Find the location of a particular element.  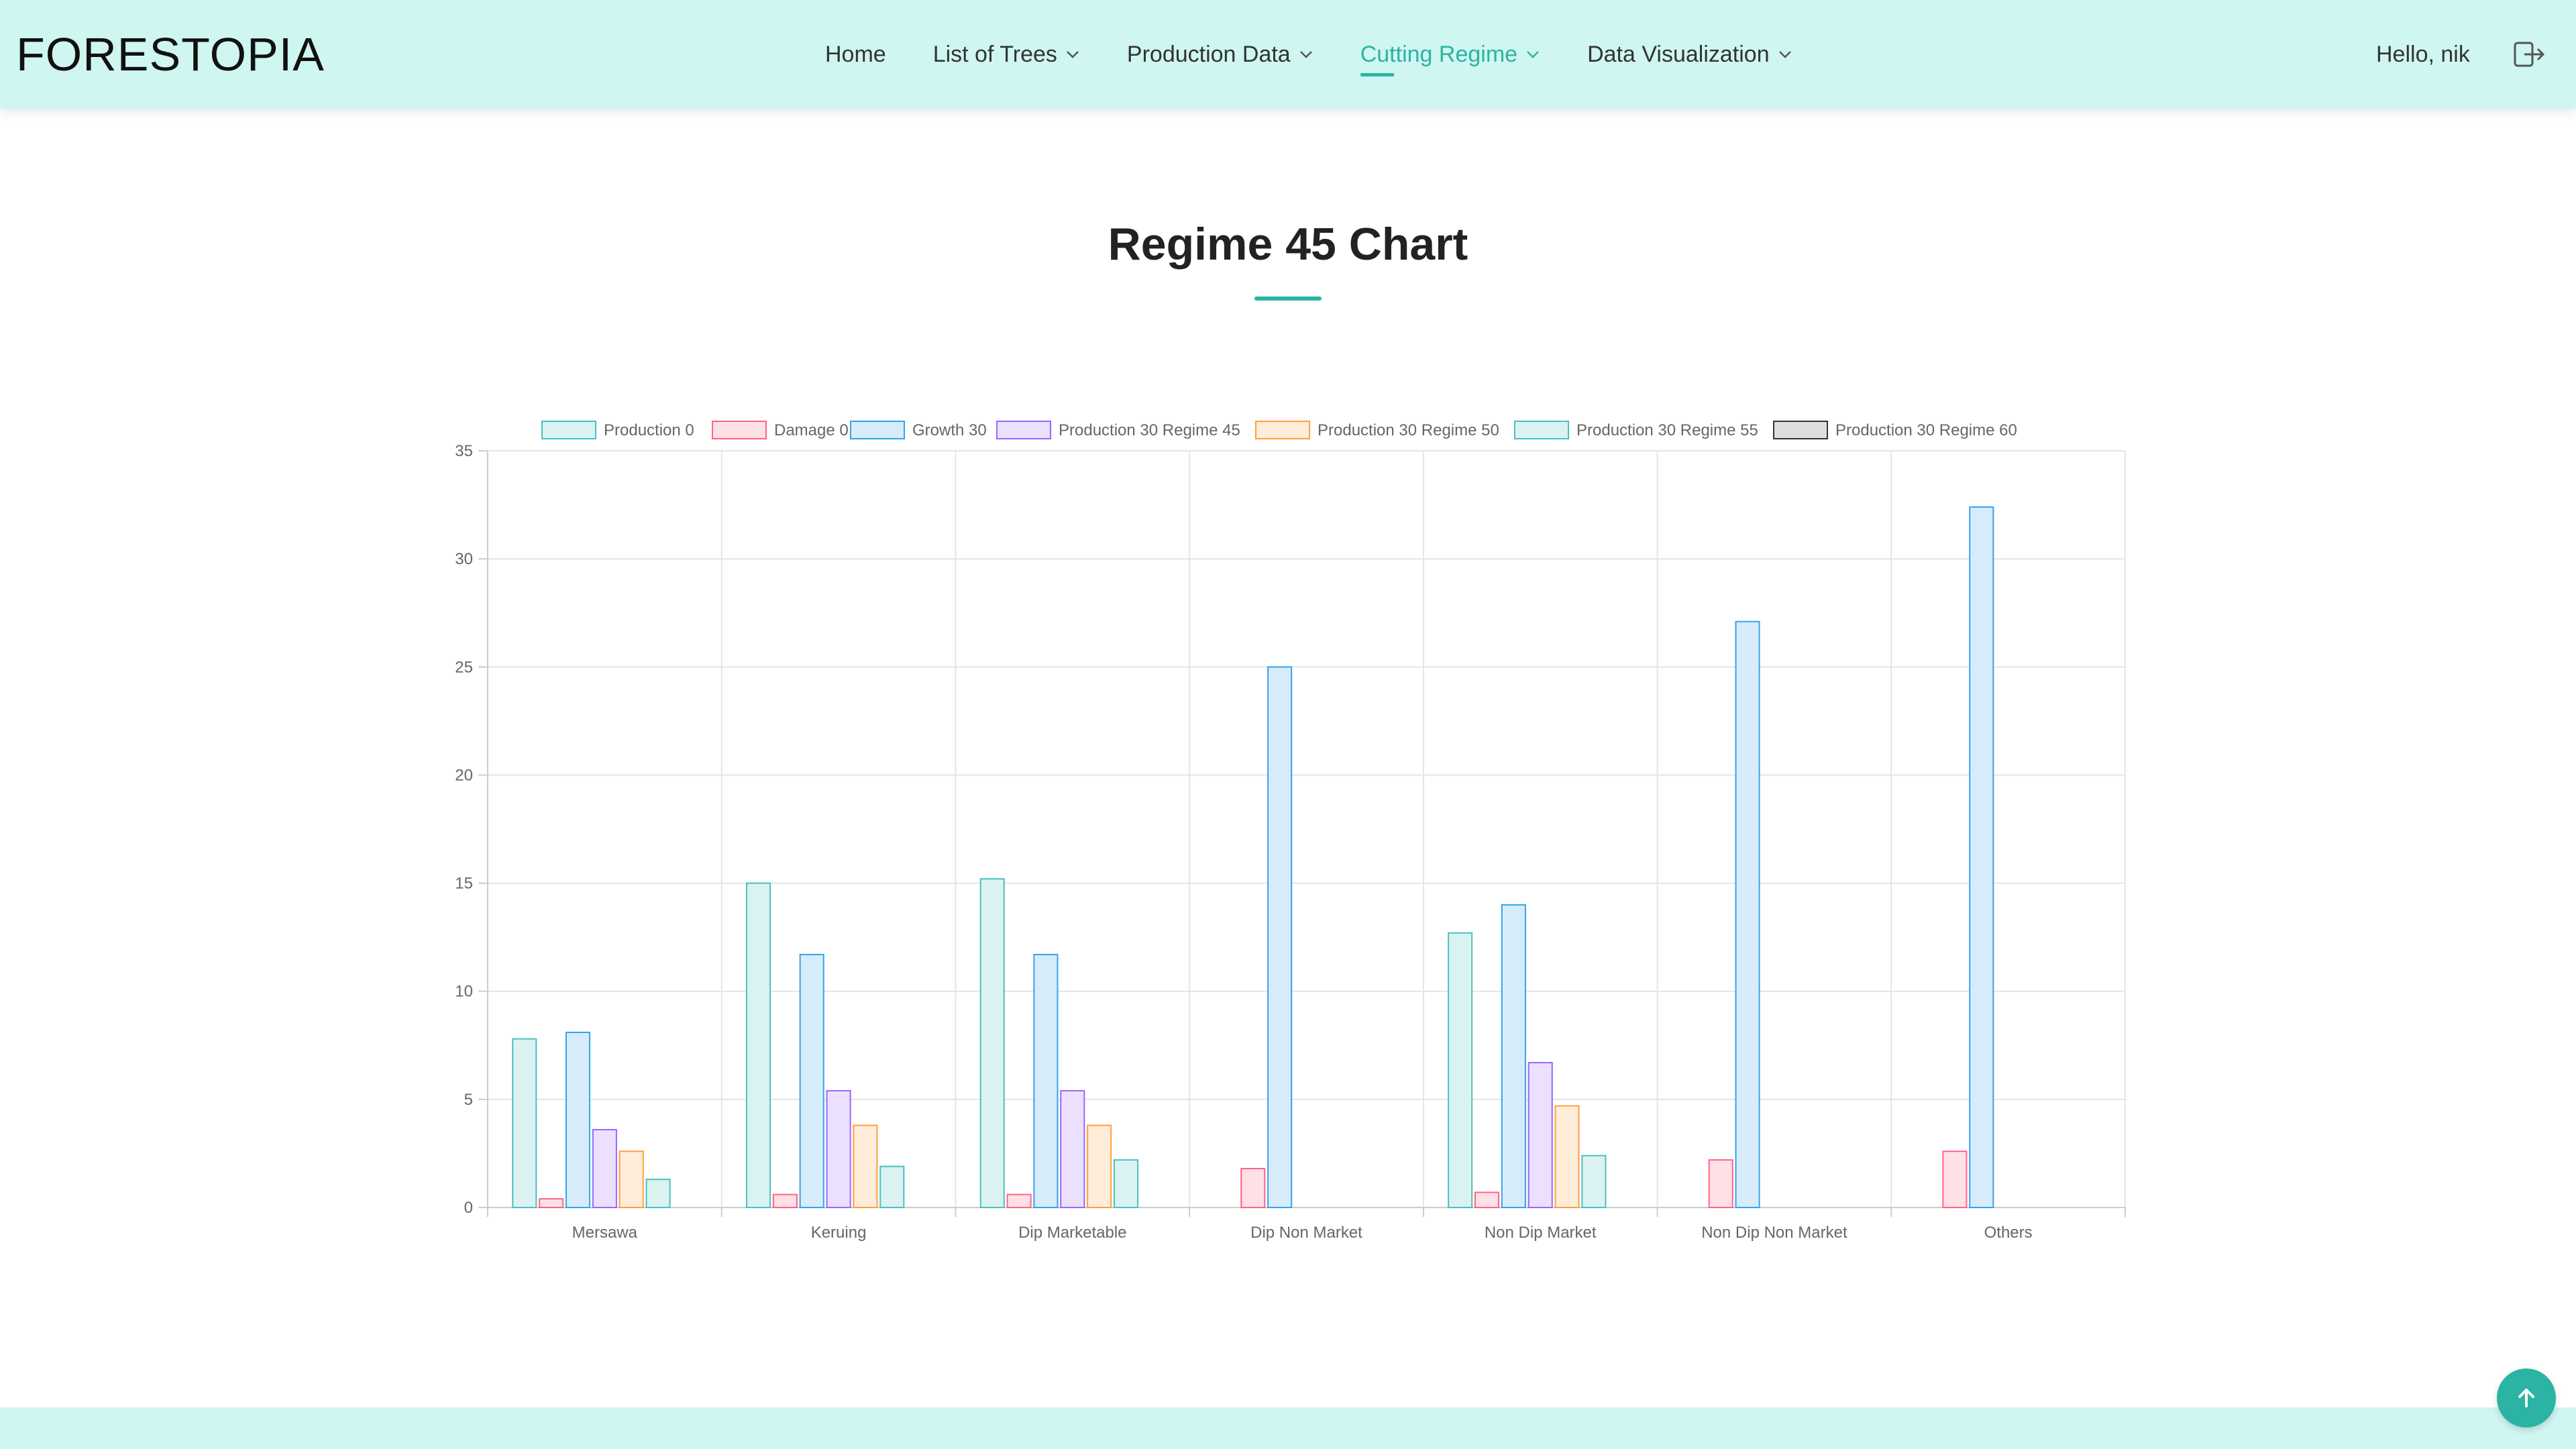

nav-item-cutting-regime: Cutting Regime is located at coordinates (1450, 54).